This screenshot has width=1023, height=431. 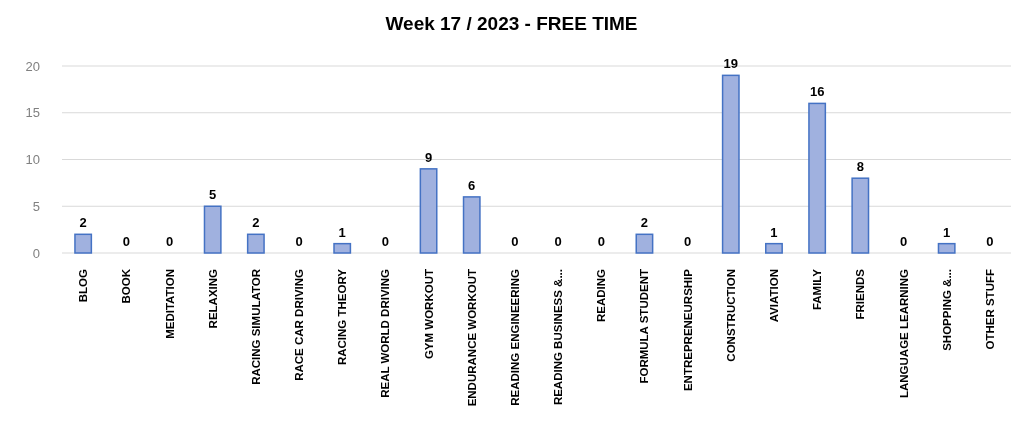 What do you see at coordinates (644, 326) in the screenshot?
I see `x-tick-label: FORMULA STUDENT` at bounding box center [644, 326].